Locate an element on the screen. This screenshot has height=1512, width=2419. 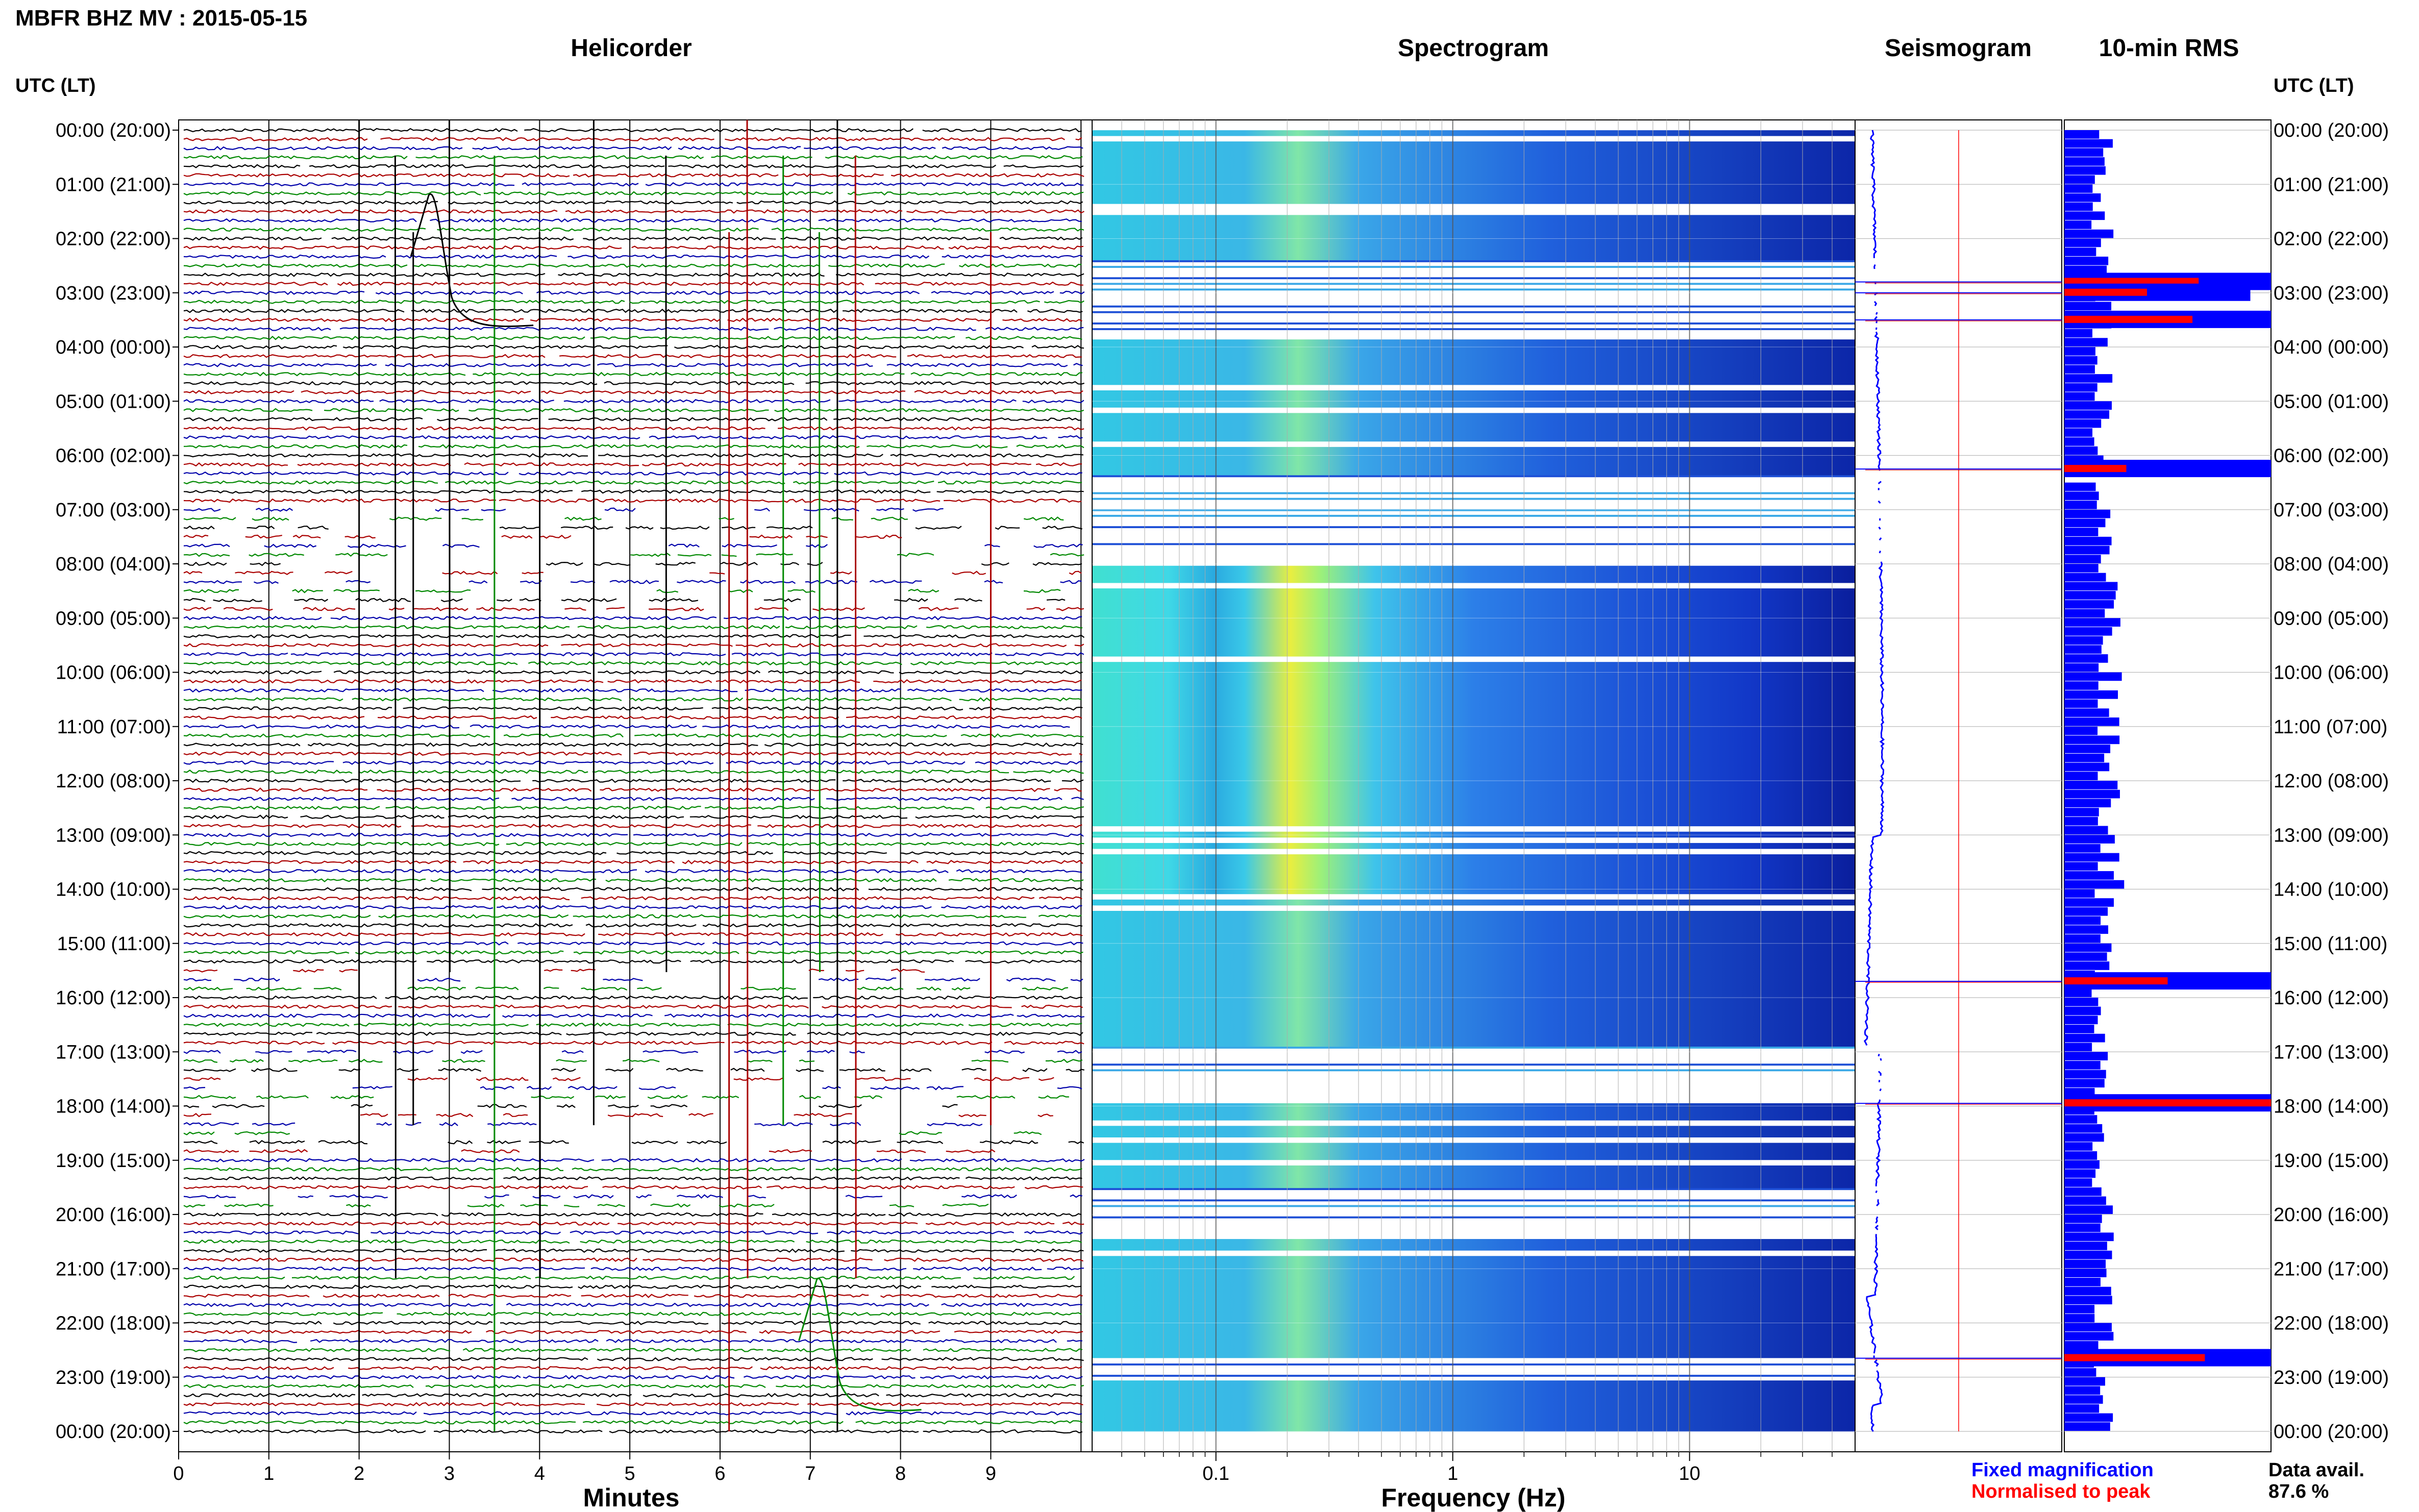
time-label-left: 11:00 (07:00) is located at coordinates (114, 727).